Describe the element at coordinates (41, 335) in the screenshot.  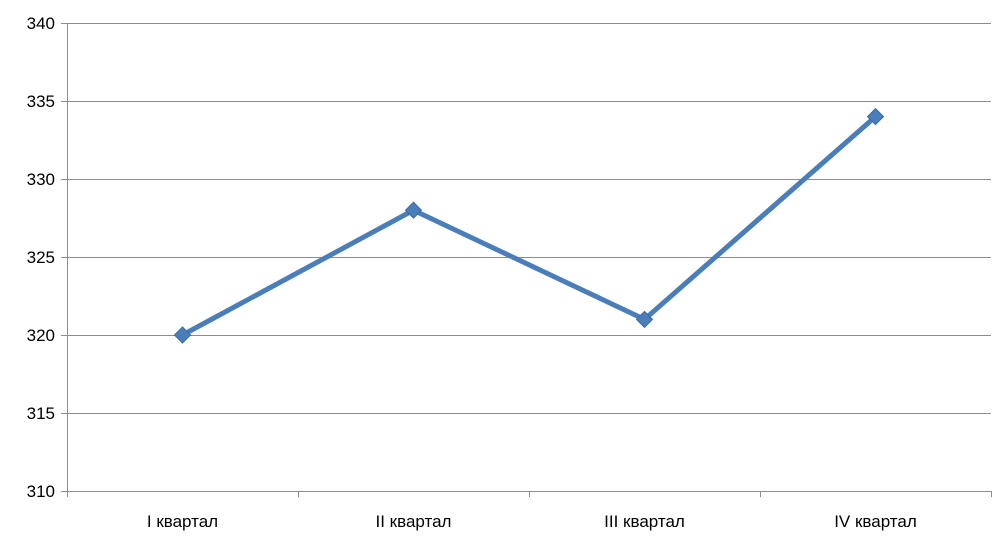
I see `y-tick-label: 320` at that location.